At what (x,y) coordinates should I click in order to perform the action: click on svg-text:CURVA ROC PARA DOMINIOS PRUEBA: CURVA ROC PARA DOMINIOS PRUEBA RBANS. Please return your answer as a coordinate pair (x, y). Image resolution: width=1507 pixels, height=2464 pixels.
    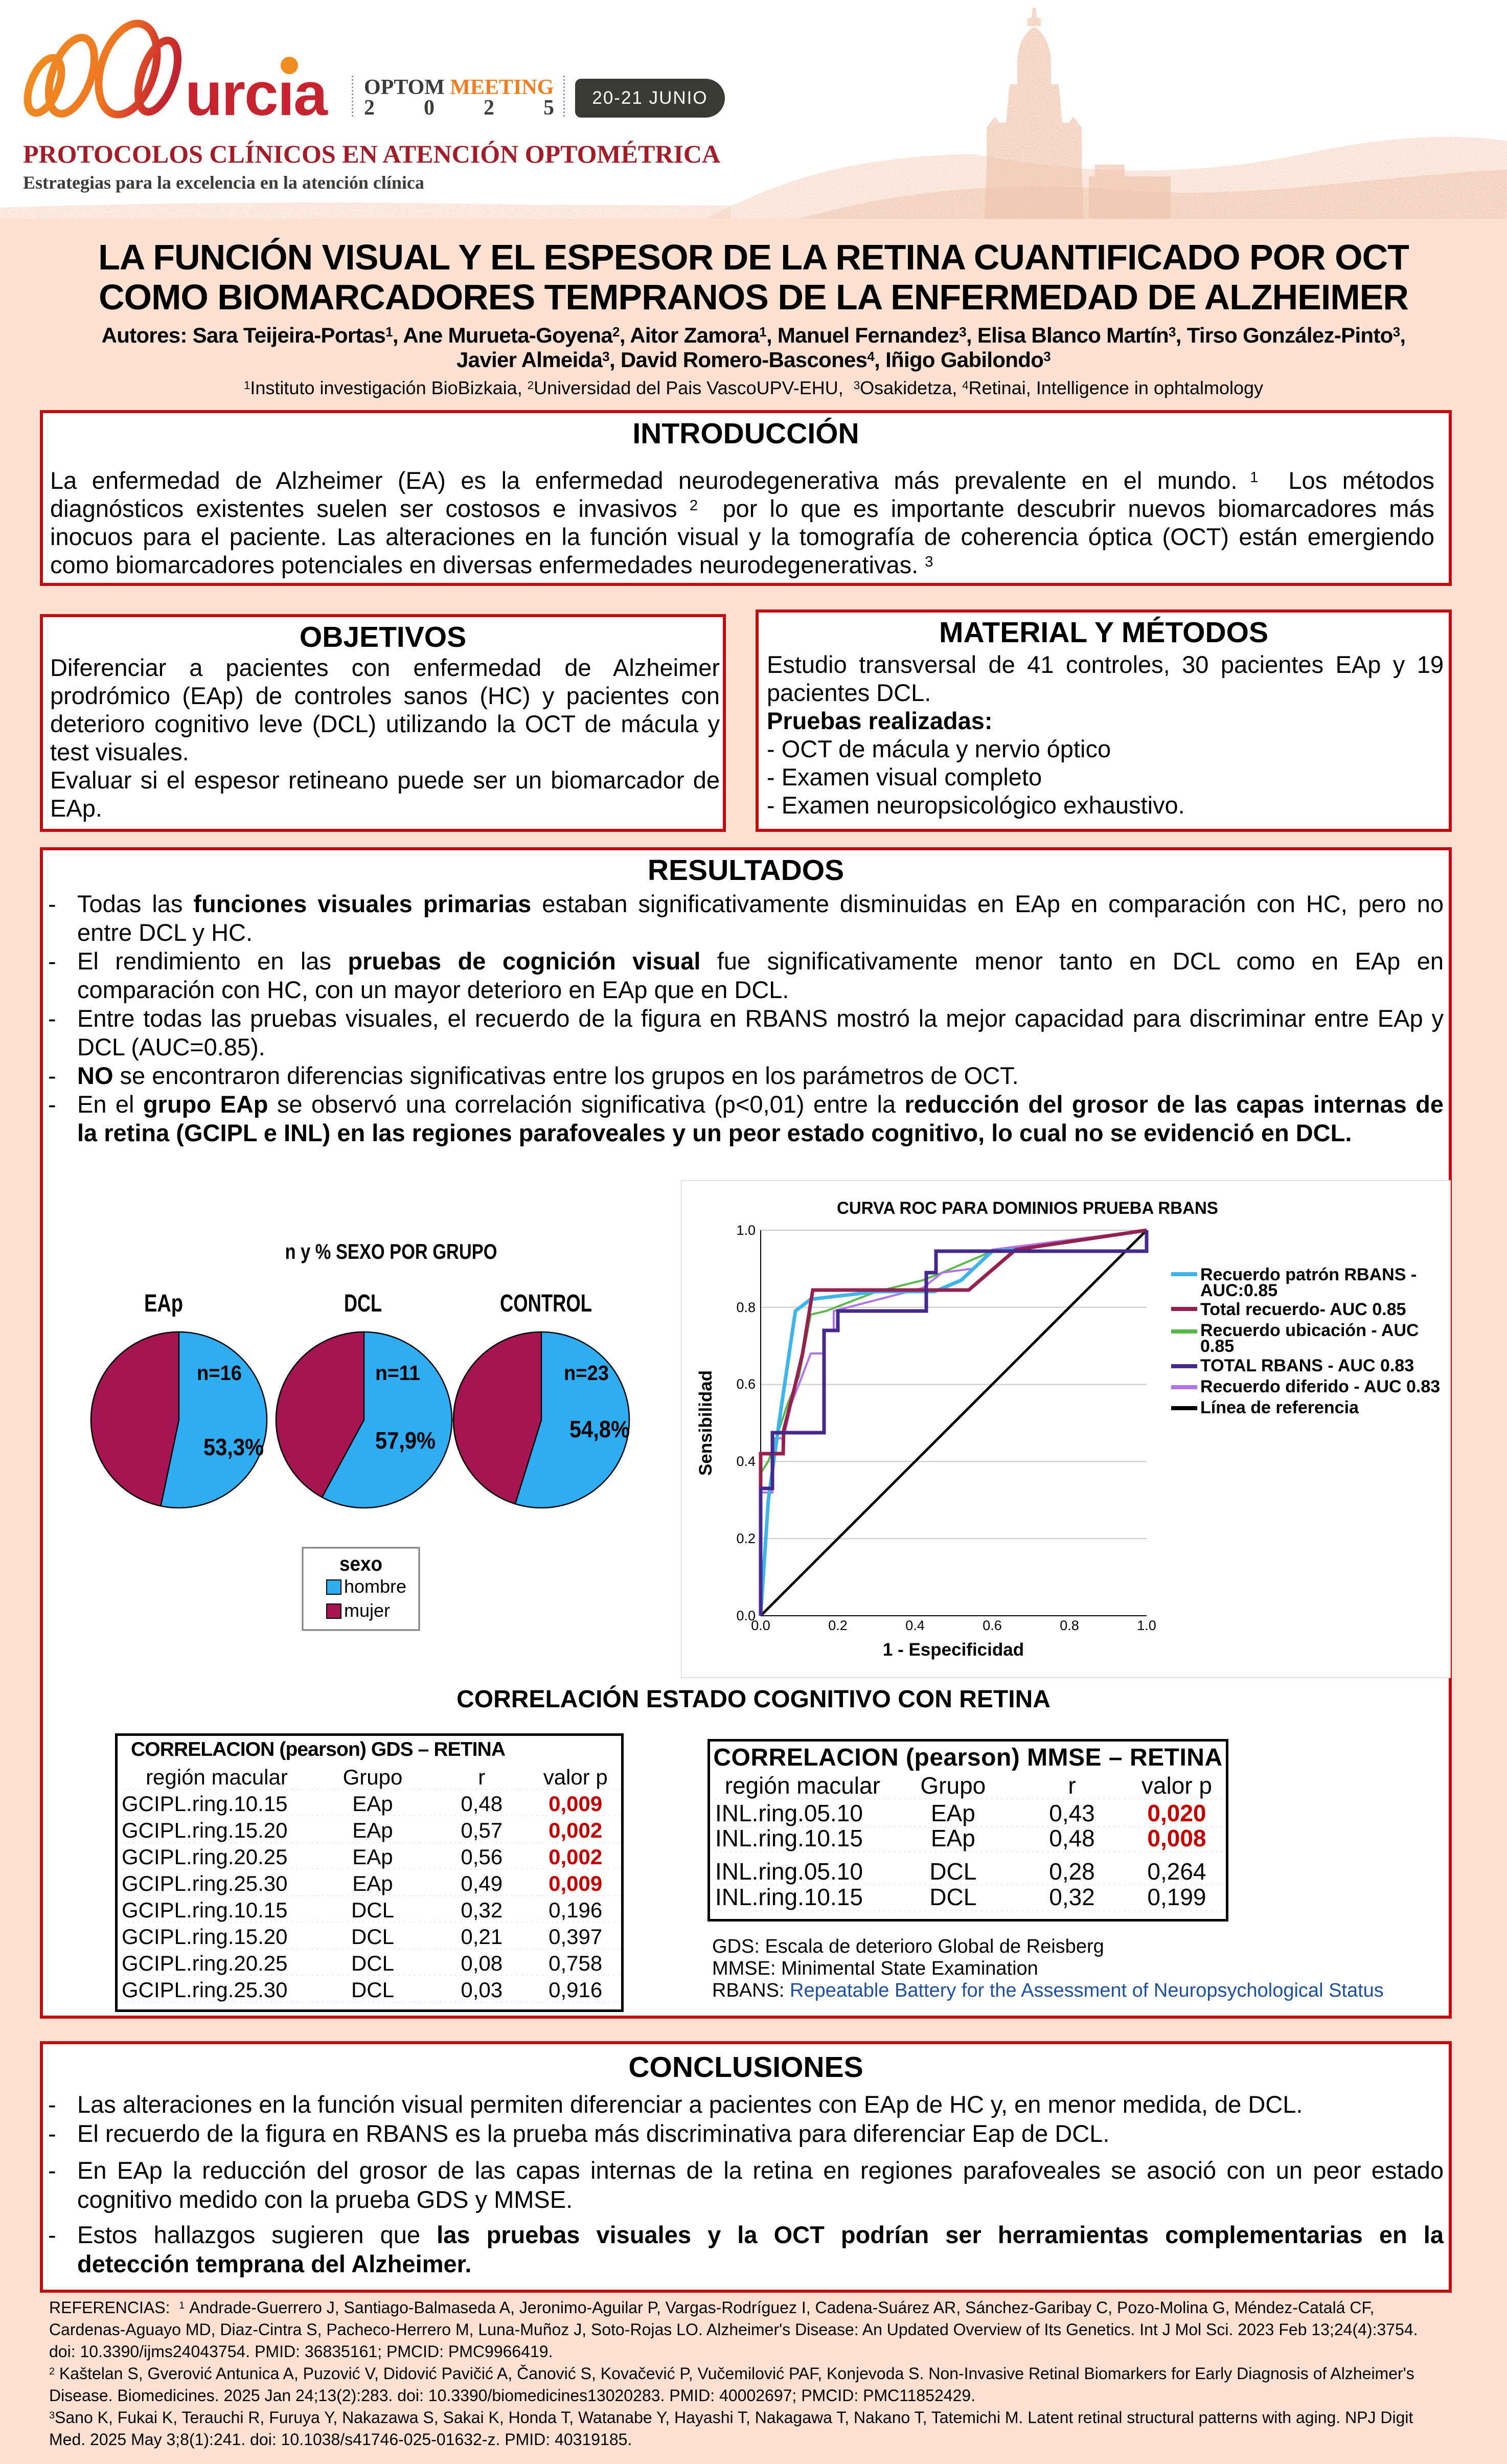
    Looking at the image, I should click on (1027, 1208).